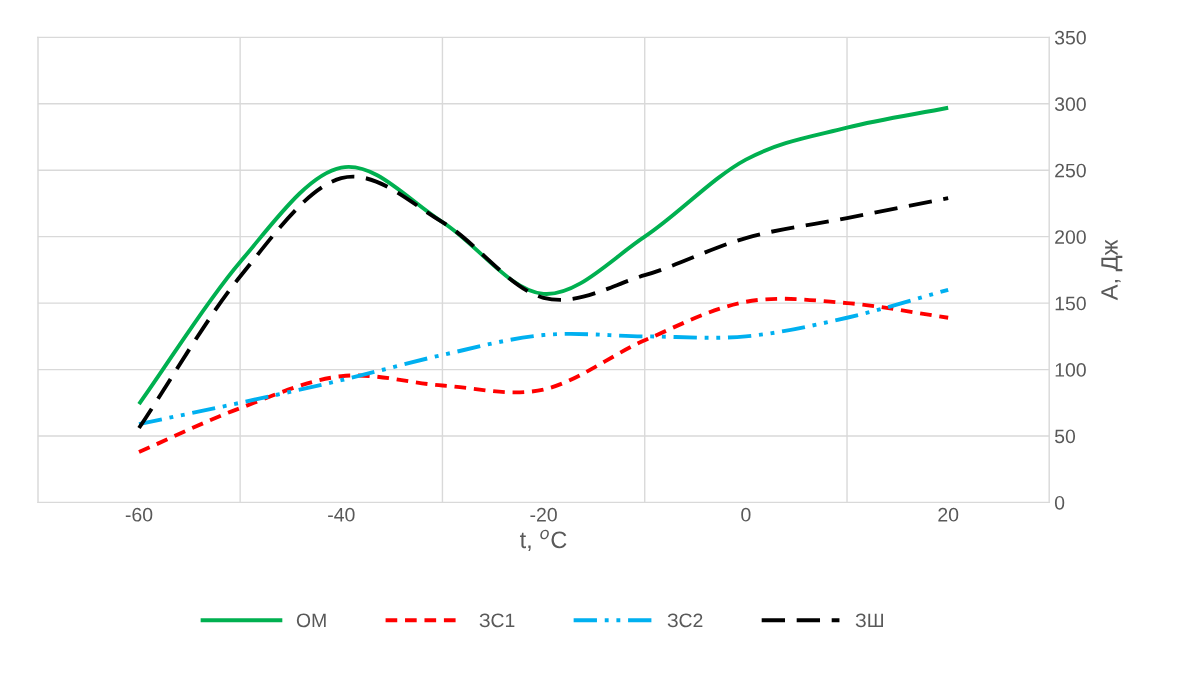  I want to click on x-axis-title: t, $^{o}$C, so click(543, 540).